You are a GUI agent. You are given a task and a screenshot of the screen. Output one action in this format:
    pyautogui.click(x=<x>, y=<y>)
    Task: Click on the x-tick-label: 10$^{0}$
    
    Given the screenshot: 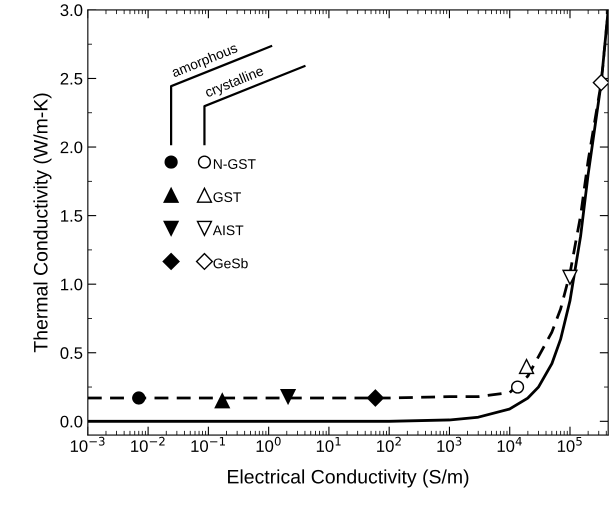 What is the action you would take?
    pyautogui.click(x=268, y=444)
    